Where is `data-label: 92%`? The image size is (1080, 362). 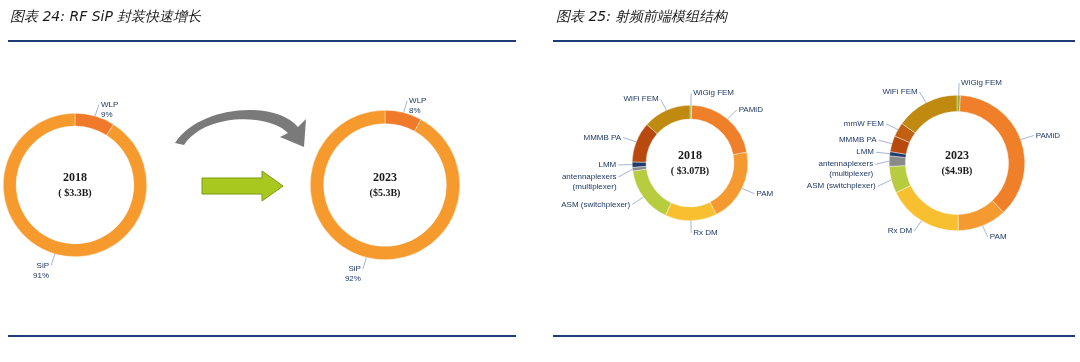
data-label: 92% is located at coordinates (352, 279).